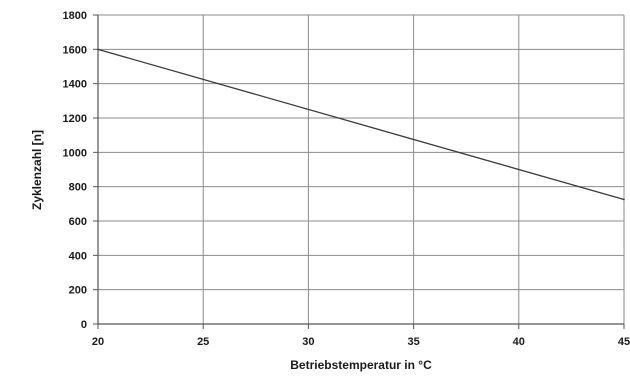 The width and height of the screenshot is (630, 382). What do you see at coordinates (413, 342) in the screenshot?
I see `x-tick-label: 35` at bounding box center [413, 342].